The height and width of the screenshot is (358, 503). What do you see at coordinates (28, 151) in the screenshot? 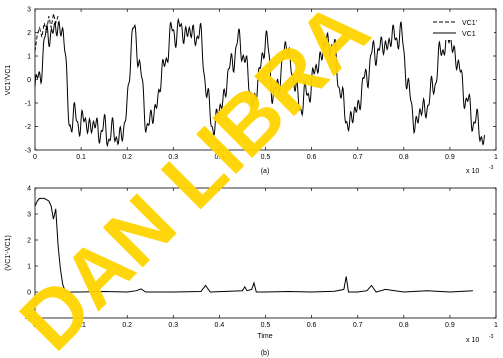
I see `y-tick-label: -3` at bounding box center [28, 151].